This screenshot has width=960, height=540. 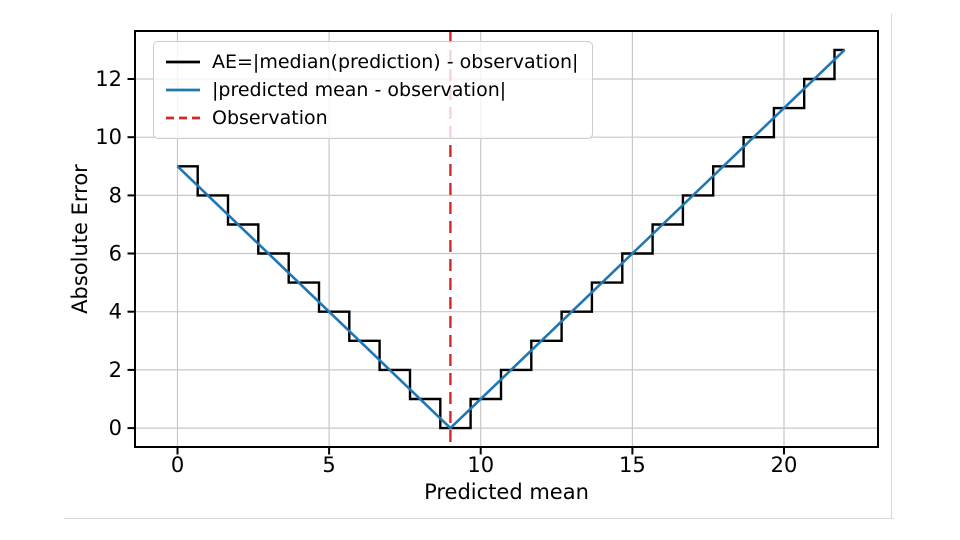 I want to click on legend-item-ae-median: AE=|median(prediction) - observation|, so click(x=371, y=62).